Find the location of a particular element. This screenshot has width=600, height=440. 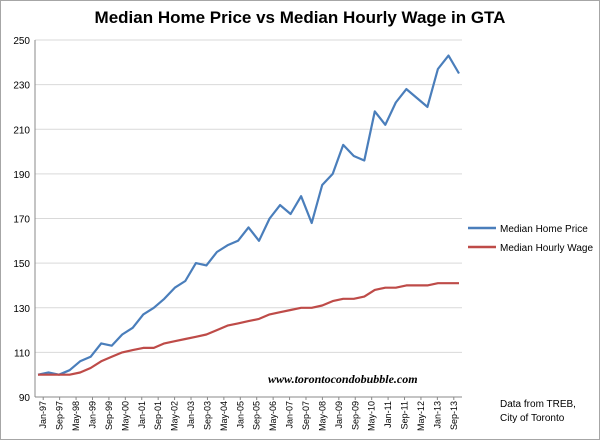

x-tick-label: May-02 is located at coordinates (175, 416).